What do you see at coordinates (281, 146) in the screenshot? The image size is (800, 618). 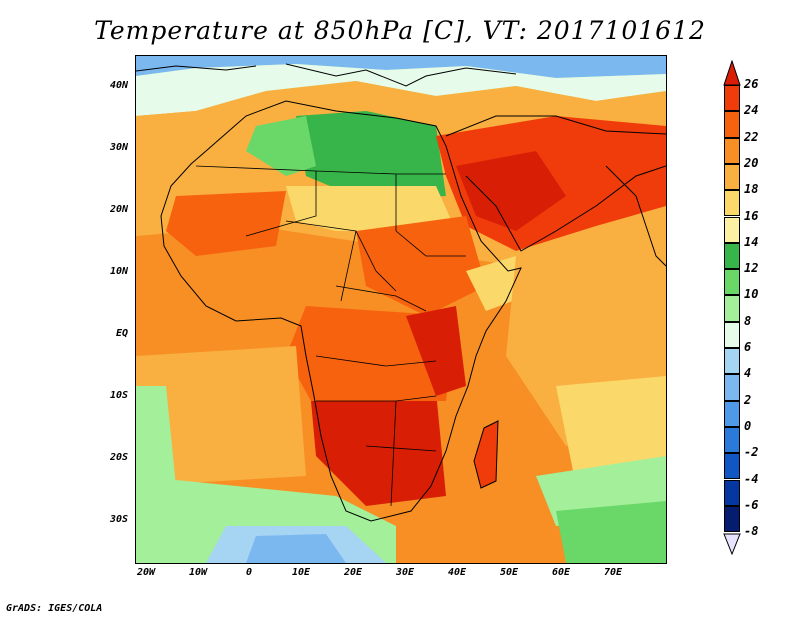 I see `field-libya-lightgreen` at bounding box center [281, 146].